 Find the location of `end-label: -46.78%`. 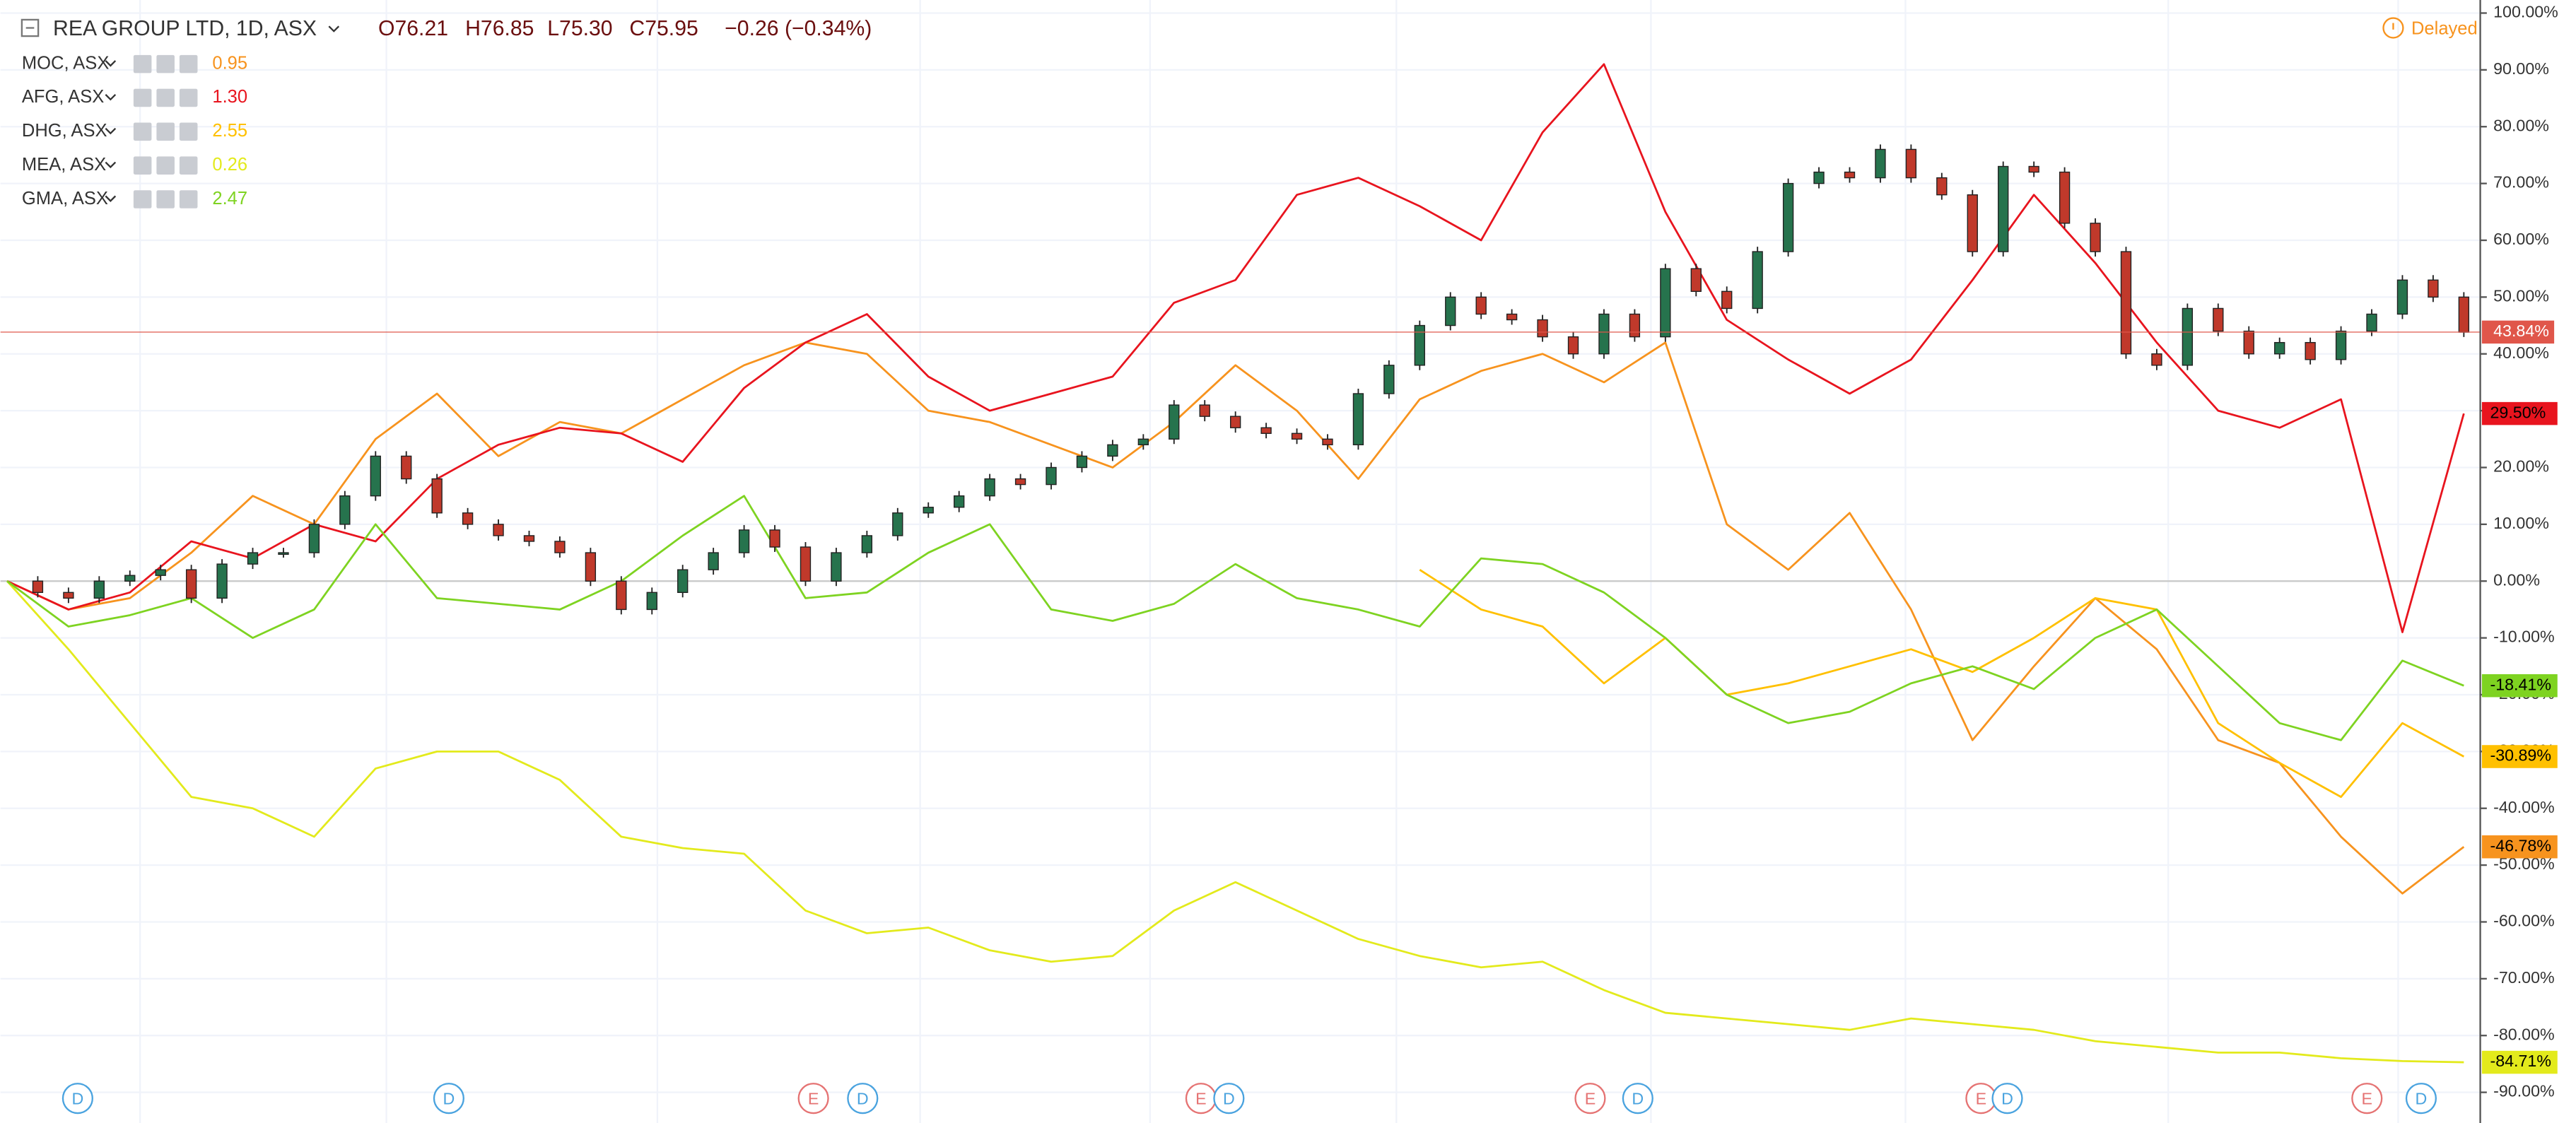

end-label: -46.78% is located at coordinates (2521, 845).